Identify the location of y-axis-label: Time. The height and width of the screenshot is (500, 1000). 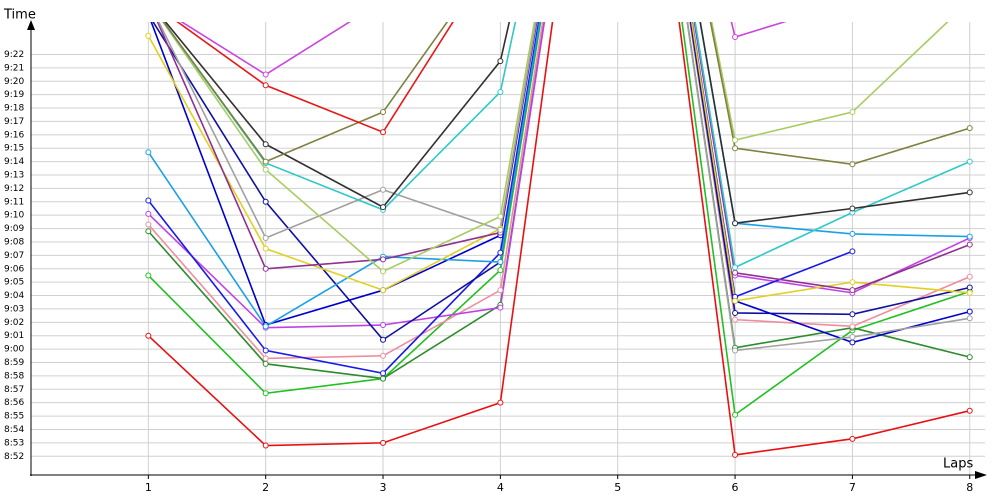
(19, 15).